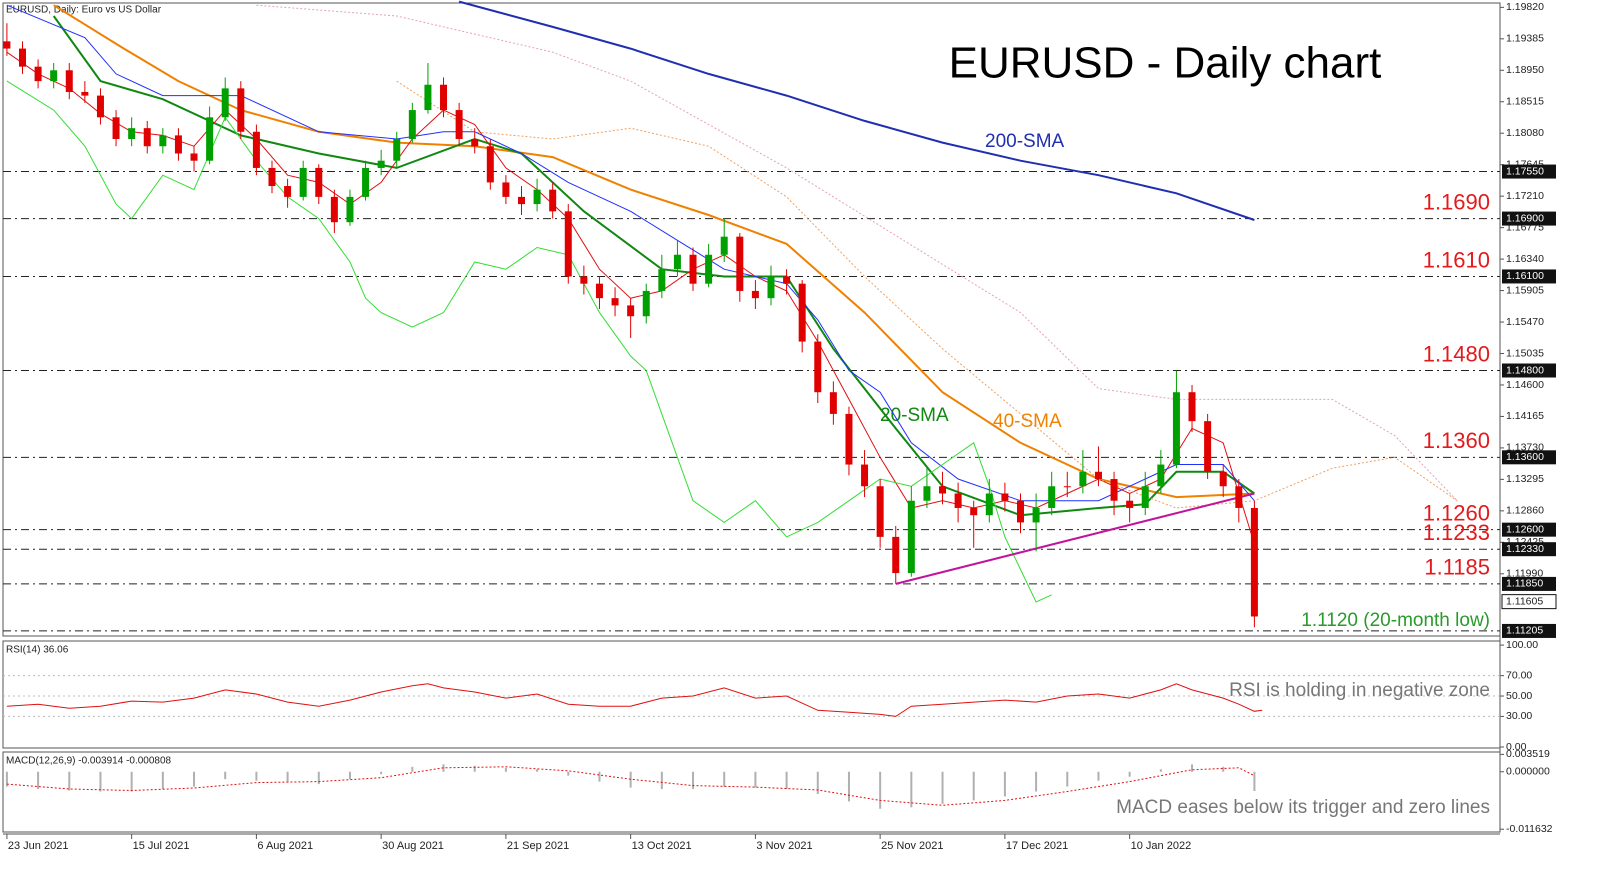  I want to click on chart-title: EURUSD - Daily chart, so click(1165, 63).